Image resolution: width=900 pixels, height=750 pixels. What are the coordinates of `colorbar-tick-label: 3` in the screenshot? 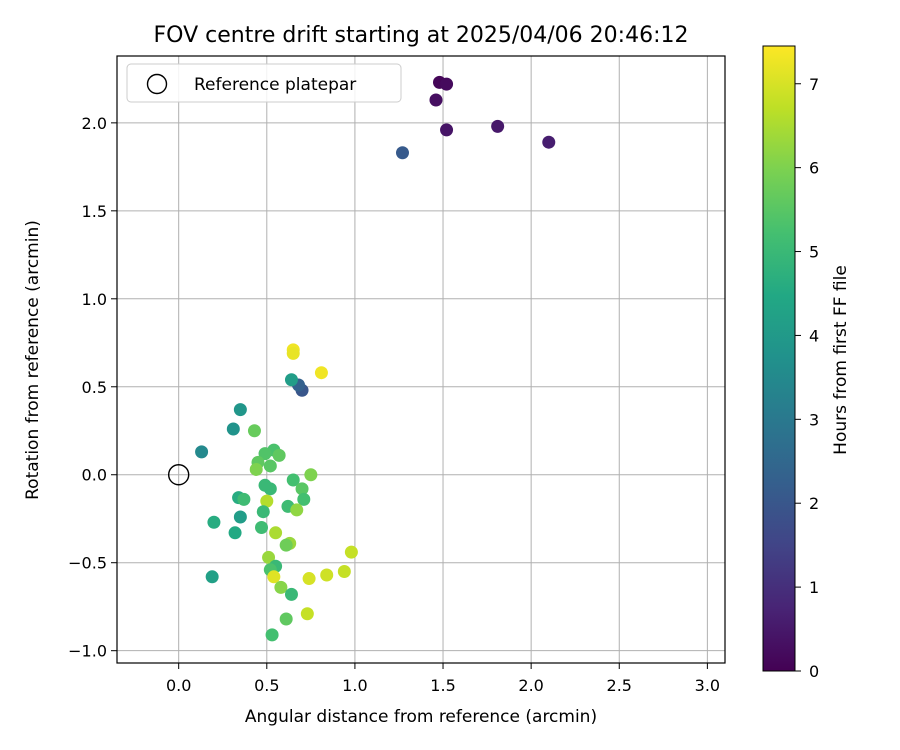 It's located at (814, 419).